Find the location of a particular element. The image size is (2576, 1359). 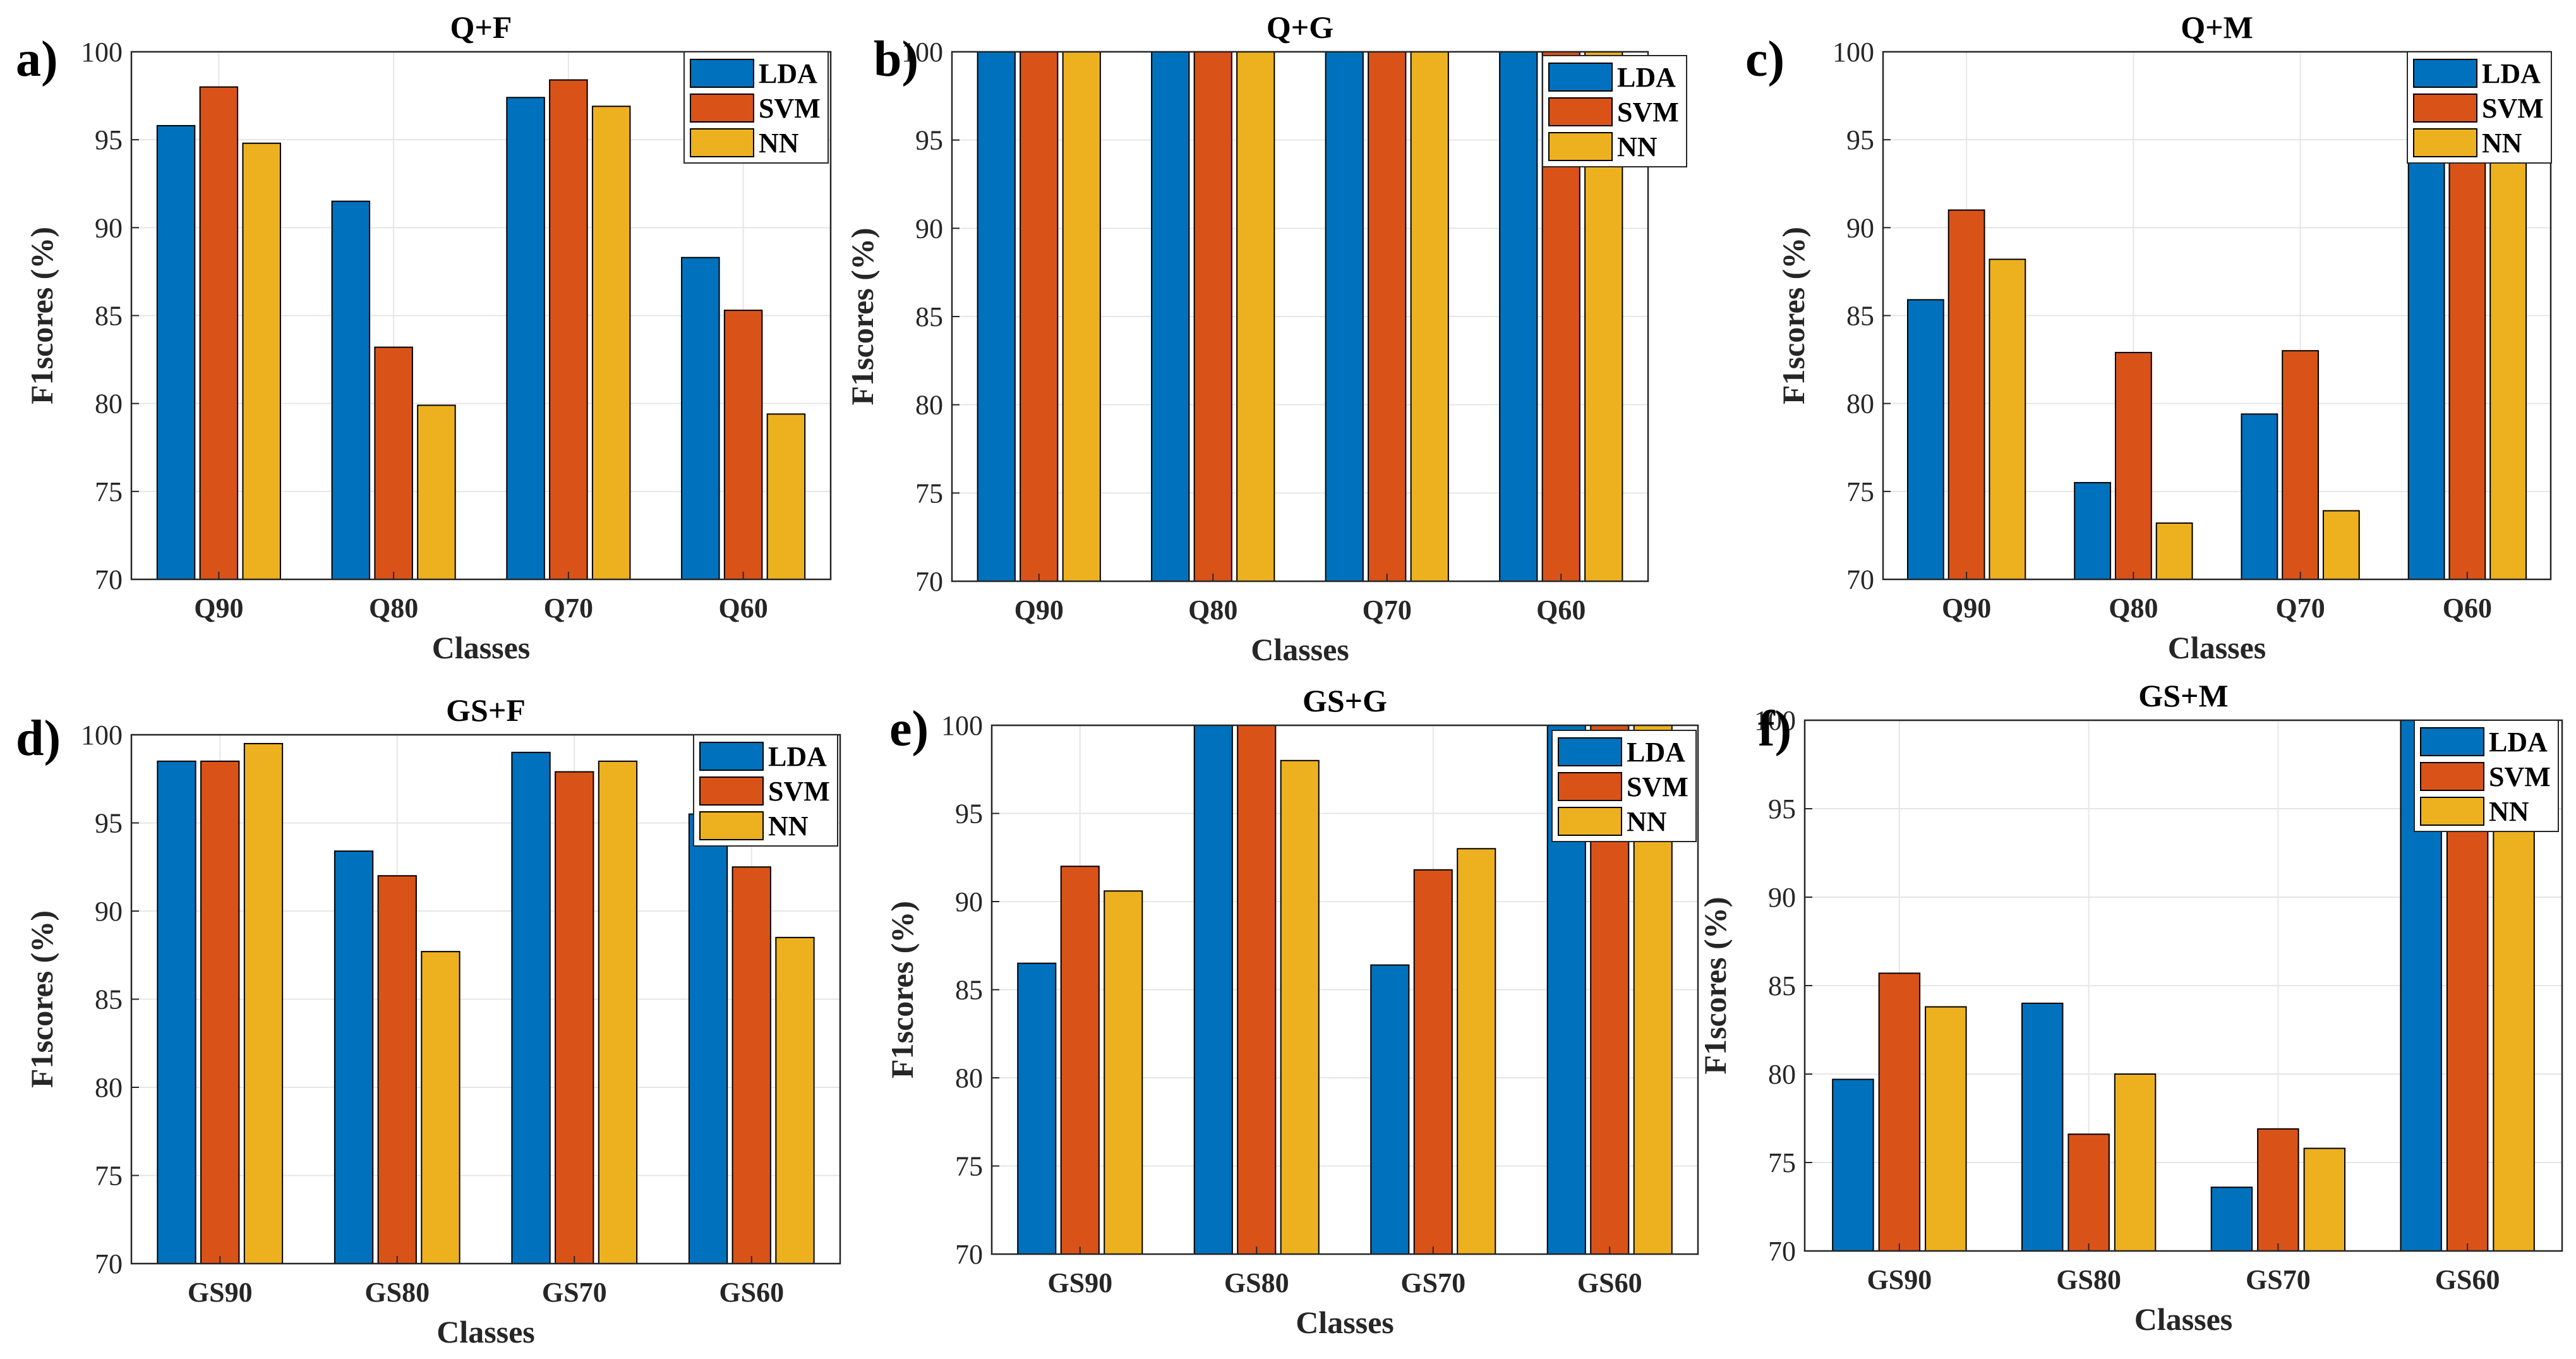

bar-lda-gs60 is located at coordinates (708, 1039).